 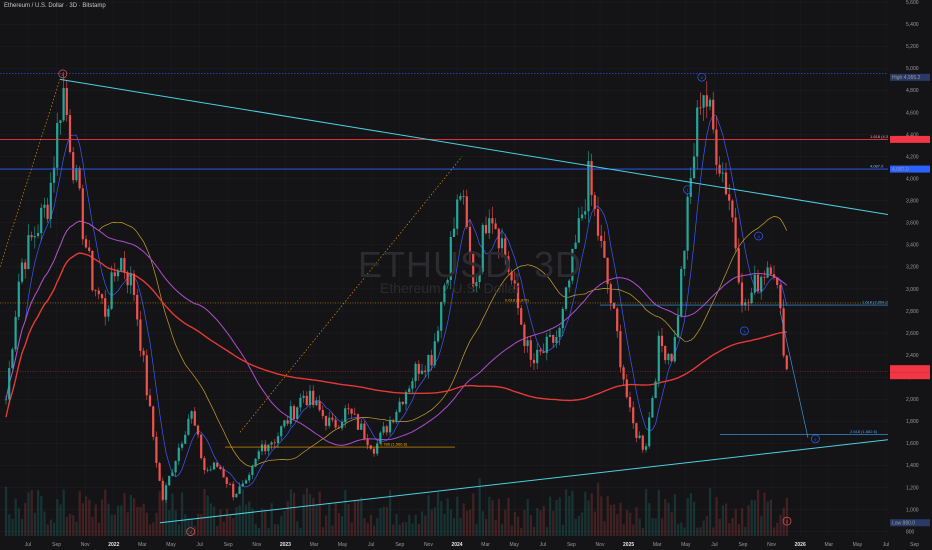 I want to click on y-tick-label: 3,600, so click(x=912, y=224).